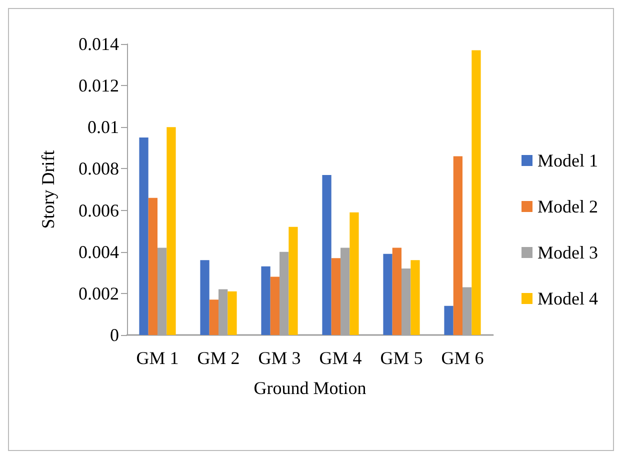  Describe the element at coordinates (401, 358) in the screenshot. I see `x-tick-label: GM 5` at that location.